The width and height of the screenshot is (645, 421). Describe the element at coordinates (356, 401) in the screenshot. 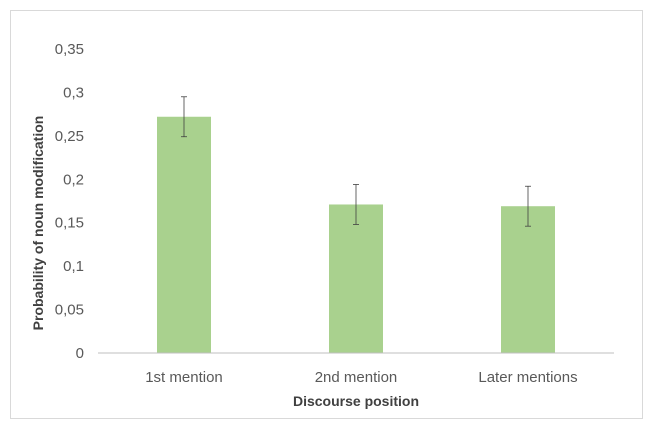

I see `x-axis-title: Discourse position` at that location.